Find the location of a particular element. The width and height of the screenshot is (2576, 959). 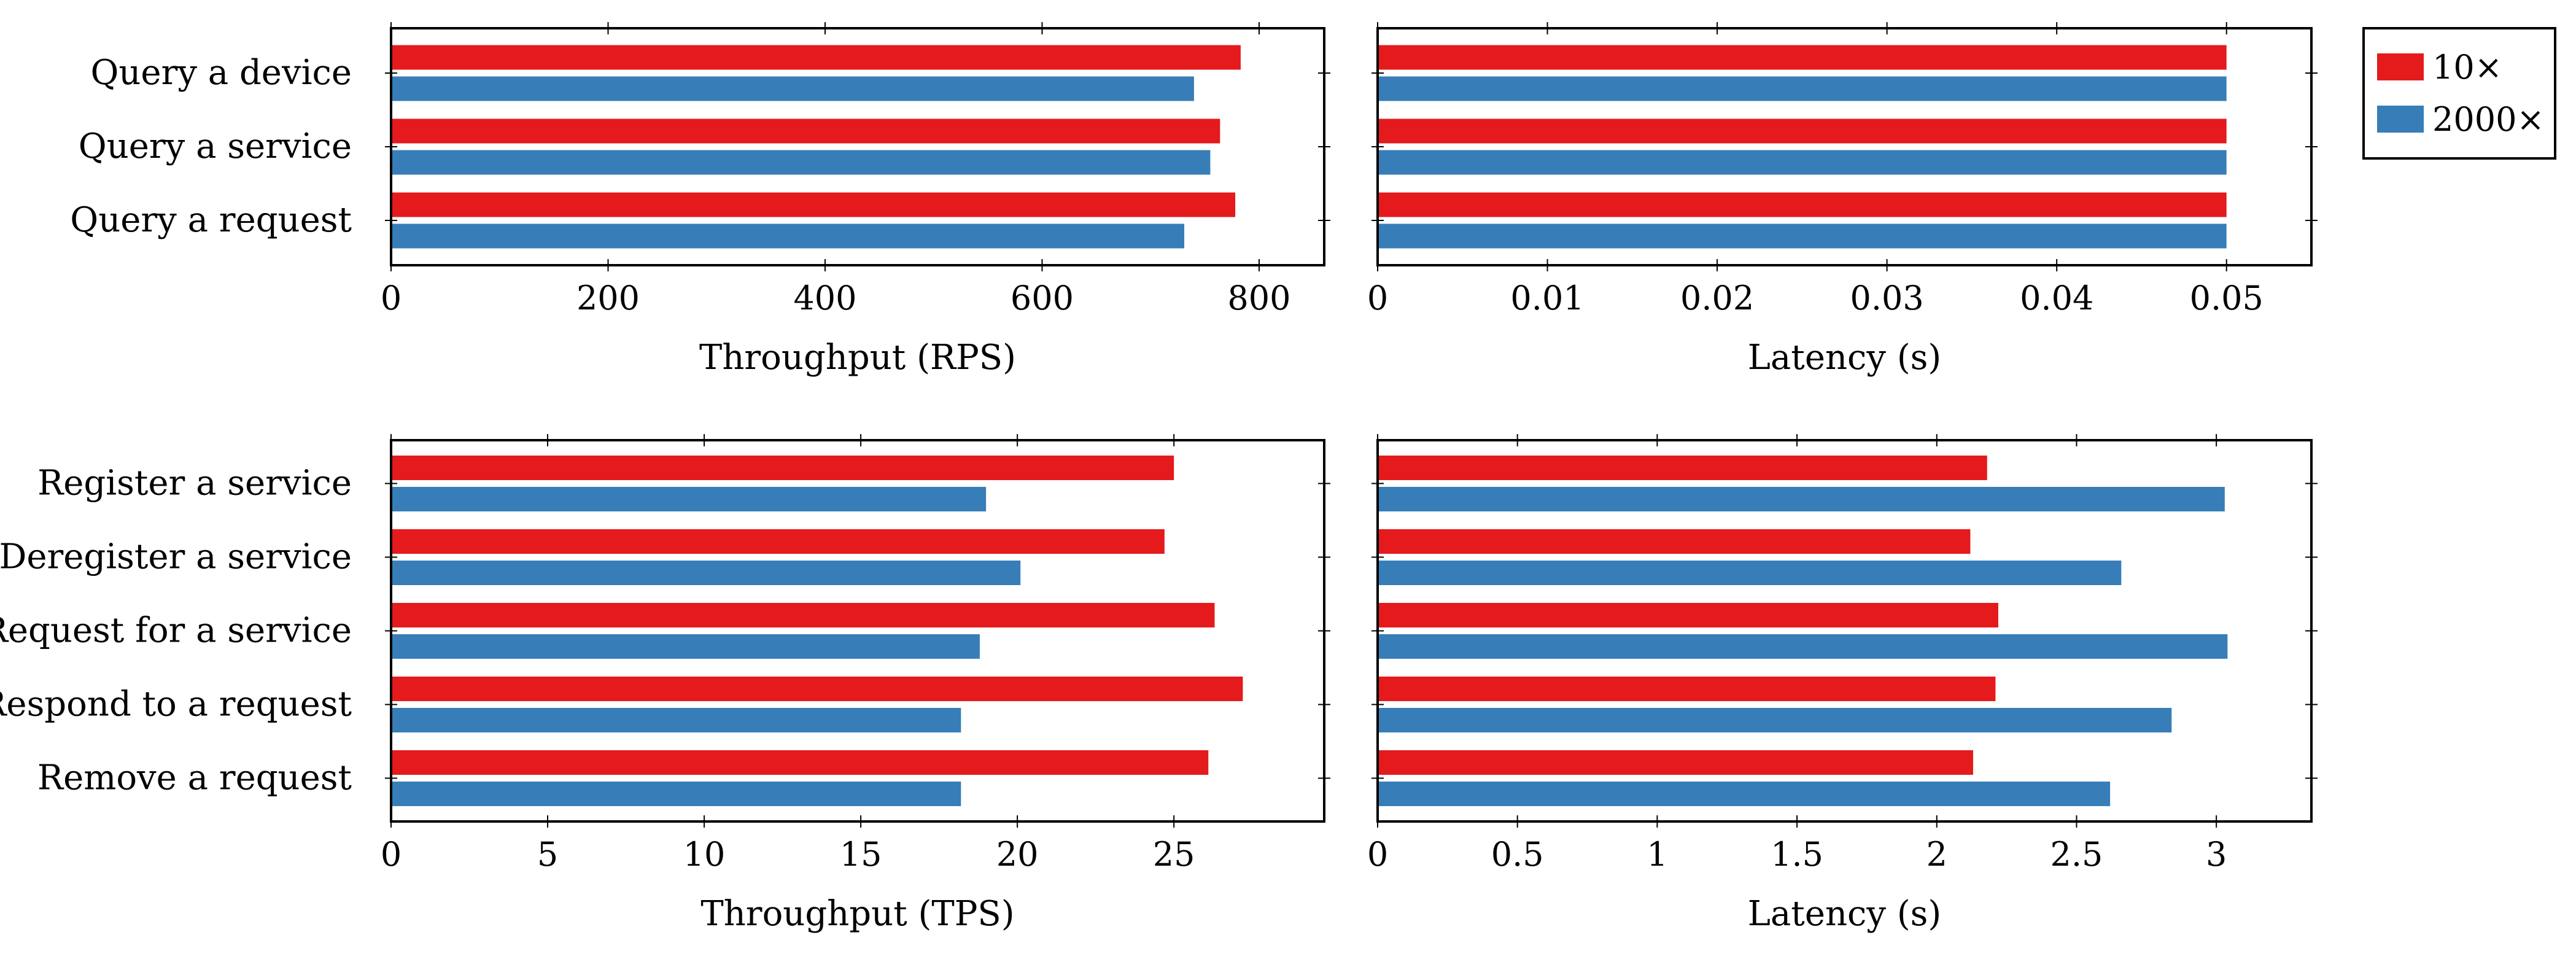

category-label-remove-a-request: Remove a request is located at coordinates (194, 778).